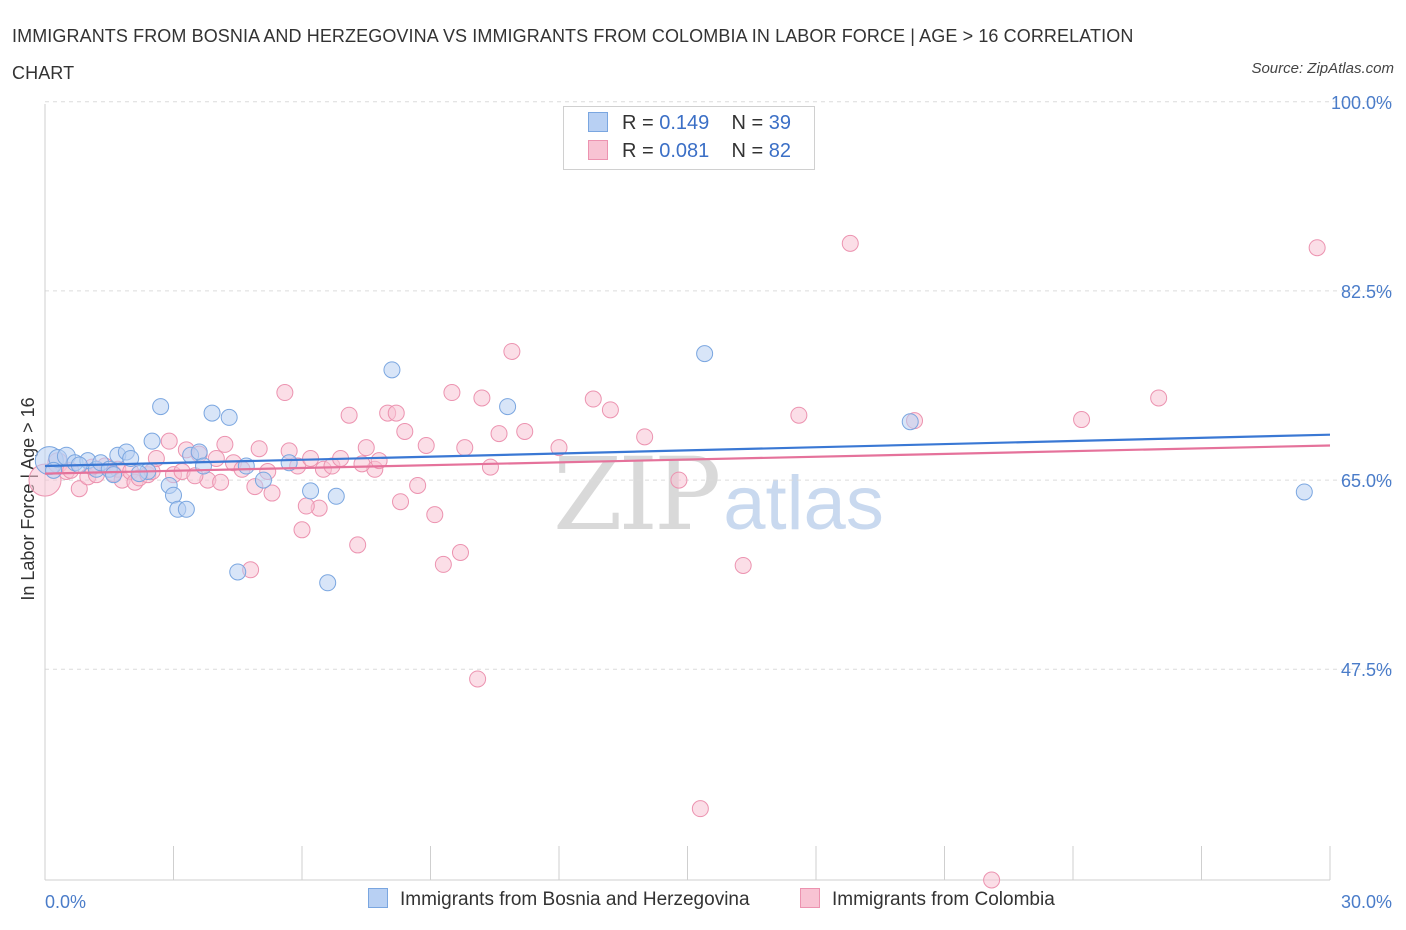  What do you see at coordinates (684, 151) in the screenshot?
I see `legend-r-value: 0.081` at bounding box center [684, 151].